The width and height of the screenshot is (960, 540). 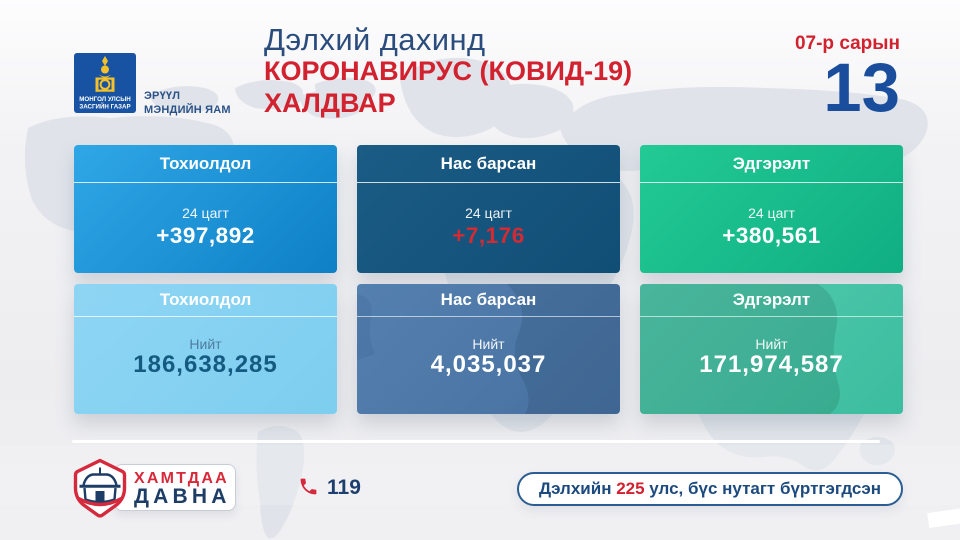 I want to click on svg-text: МОНГОЛ УЛСЫН, so click(x=105, y=99).